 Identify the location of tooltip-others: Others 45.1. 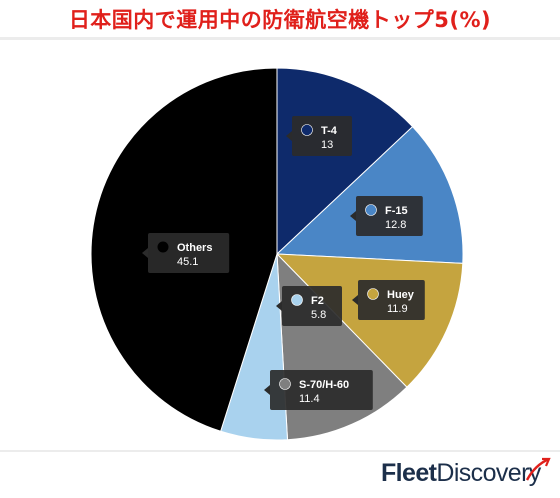
(186, 253).